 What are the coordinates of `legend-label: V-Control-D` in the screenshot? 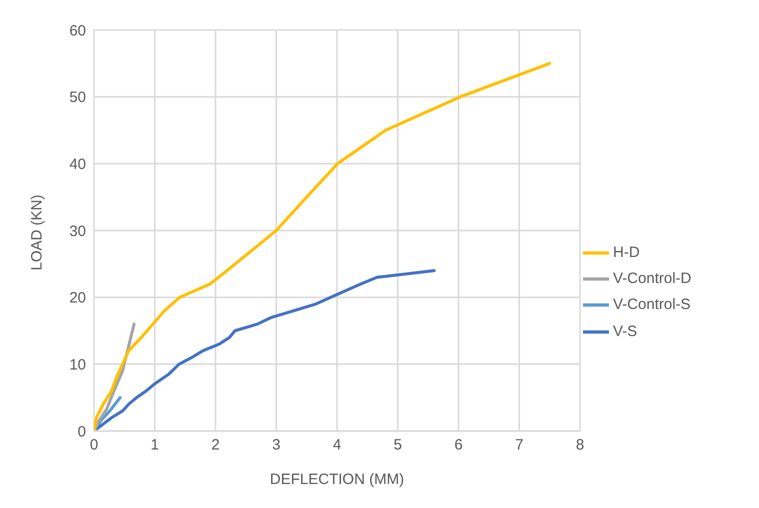 It's located at (652, 279).